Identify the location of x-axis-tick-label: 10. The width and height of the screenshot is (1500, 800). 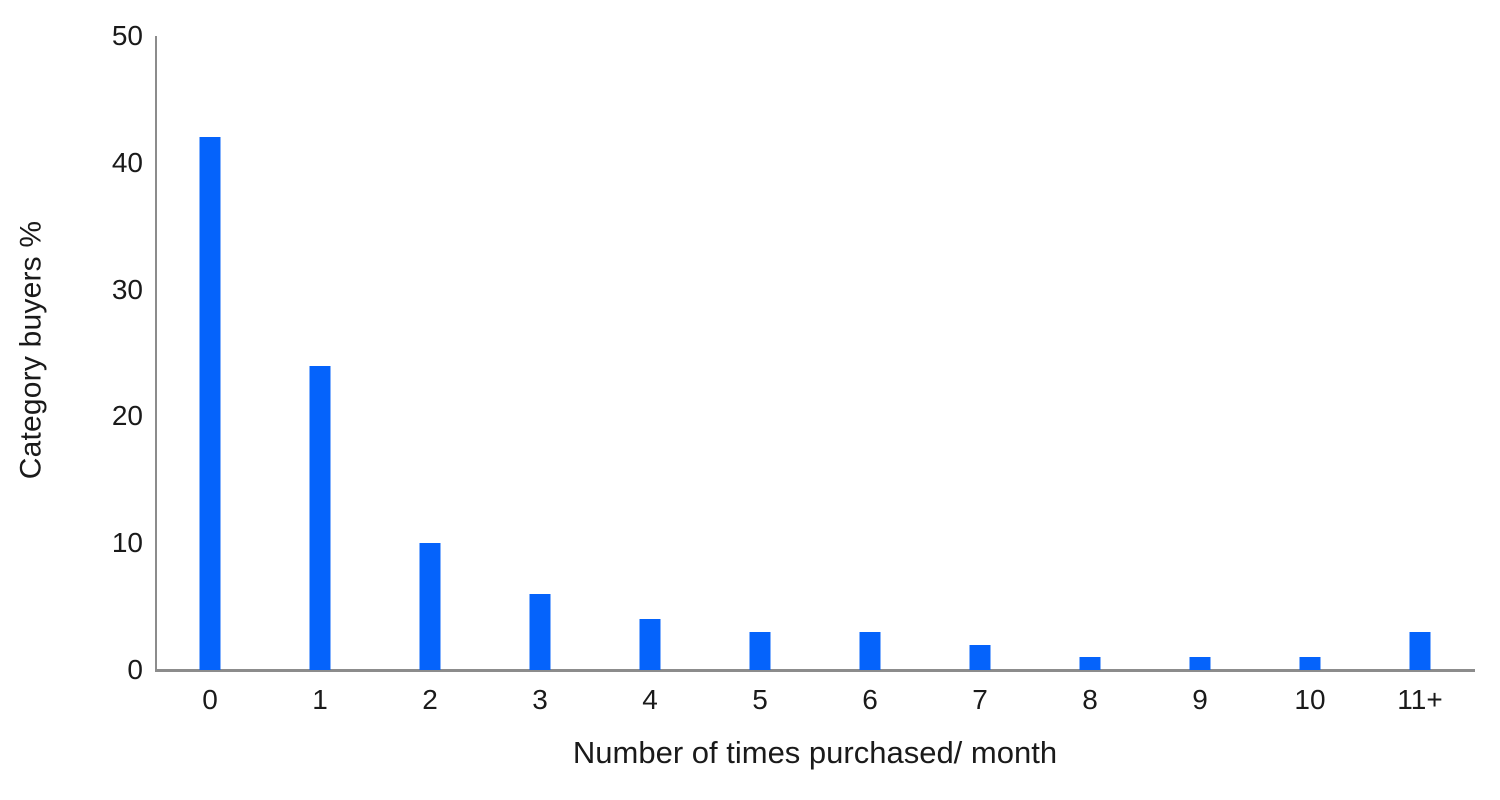
(1310, 699).